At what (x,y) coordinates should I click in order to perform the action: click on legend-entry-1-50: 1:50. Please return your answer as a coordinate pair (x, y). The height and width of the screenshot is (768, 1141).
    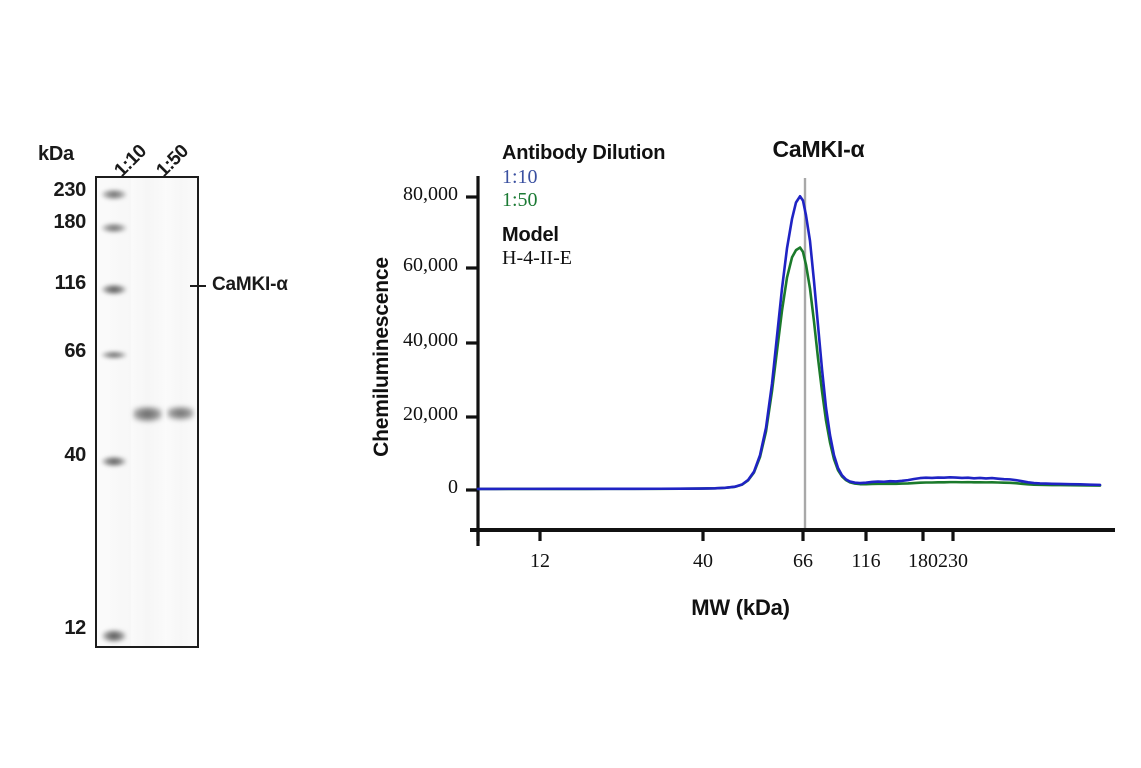
    Looking at the image, I should click on (520, 200).